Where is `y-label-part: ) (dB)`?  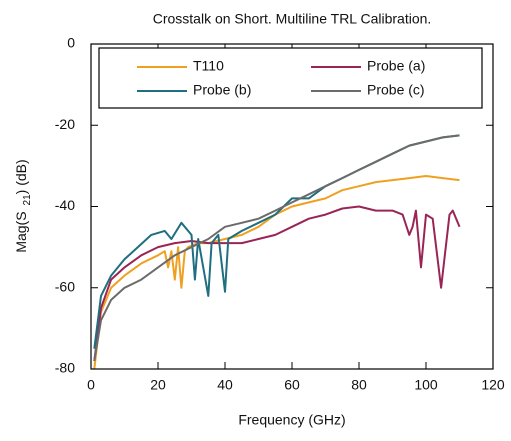 y-label-part: ) (dB) is located at coordinates (21, 176).